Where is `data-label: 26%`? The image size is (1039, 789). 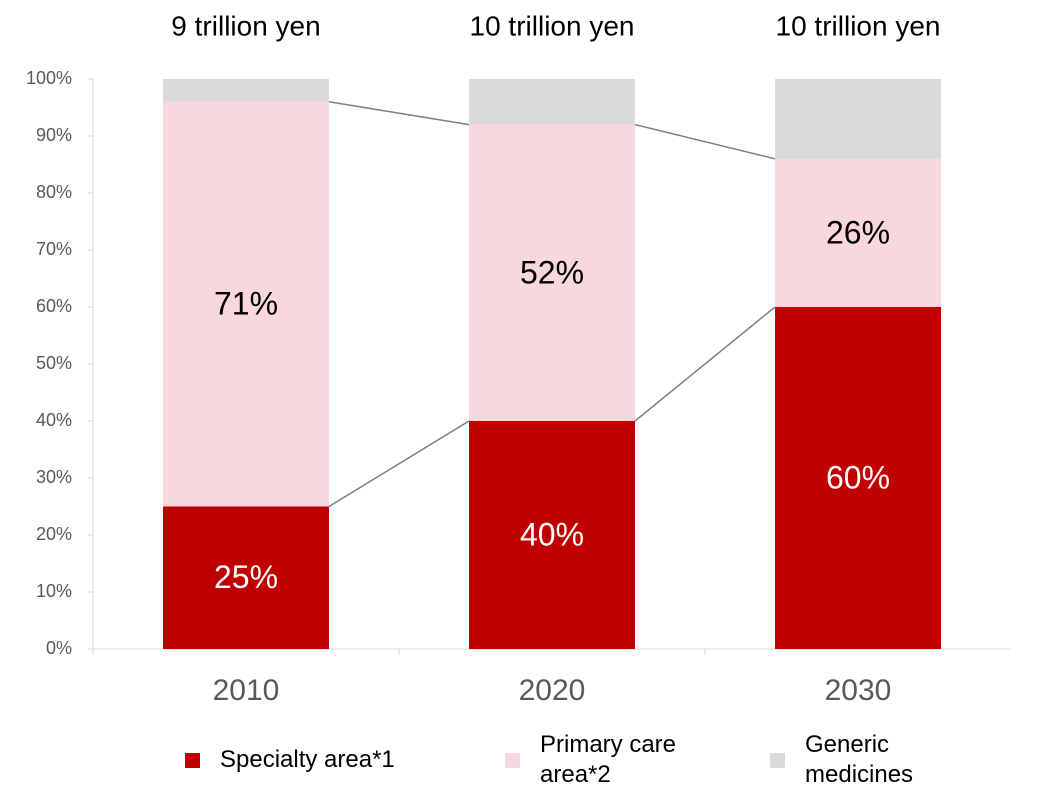 data-label: 26% is located at coordinates (858, 232).